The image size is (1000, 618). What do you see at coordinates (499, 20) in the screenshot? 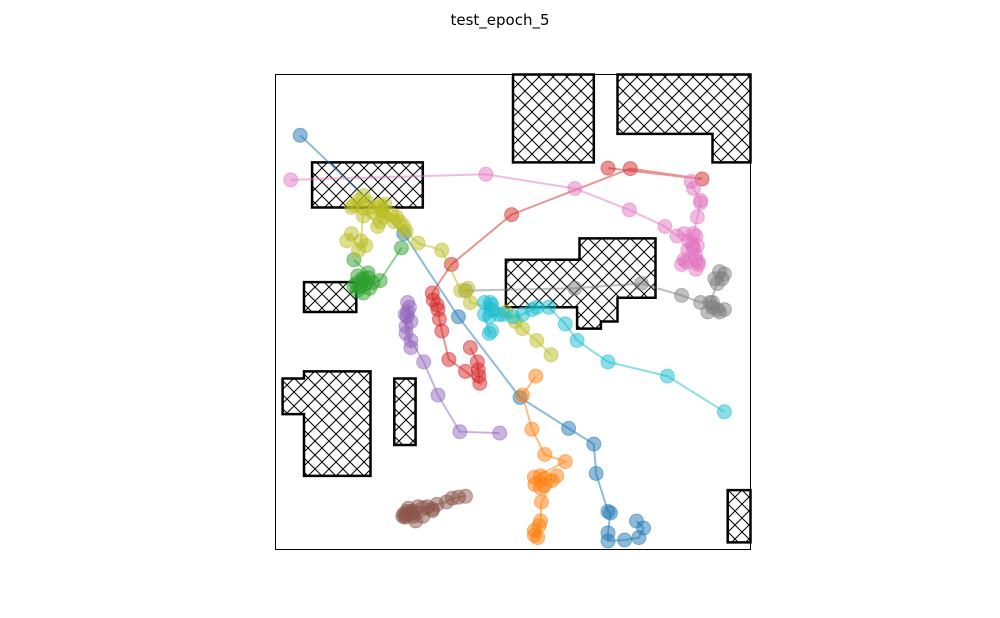
I see `chart-title: test_epoch_5` at bounding box center [499, 20].